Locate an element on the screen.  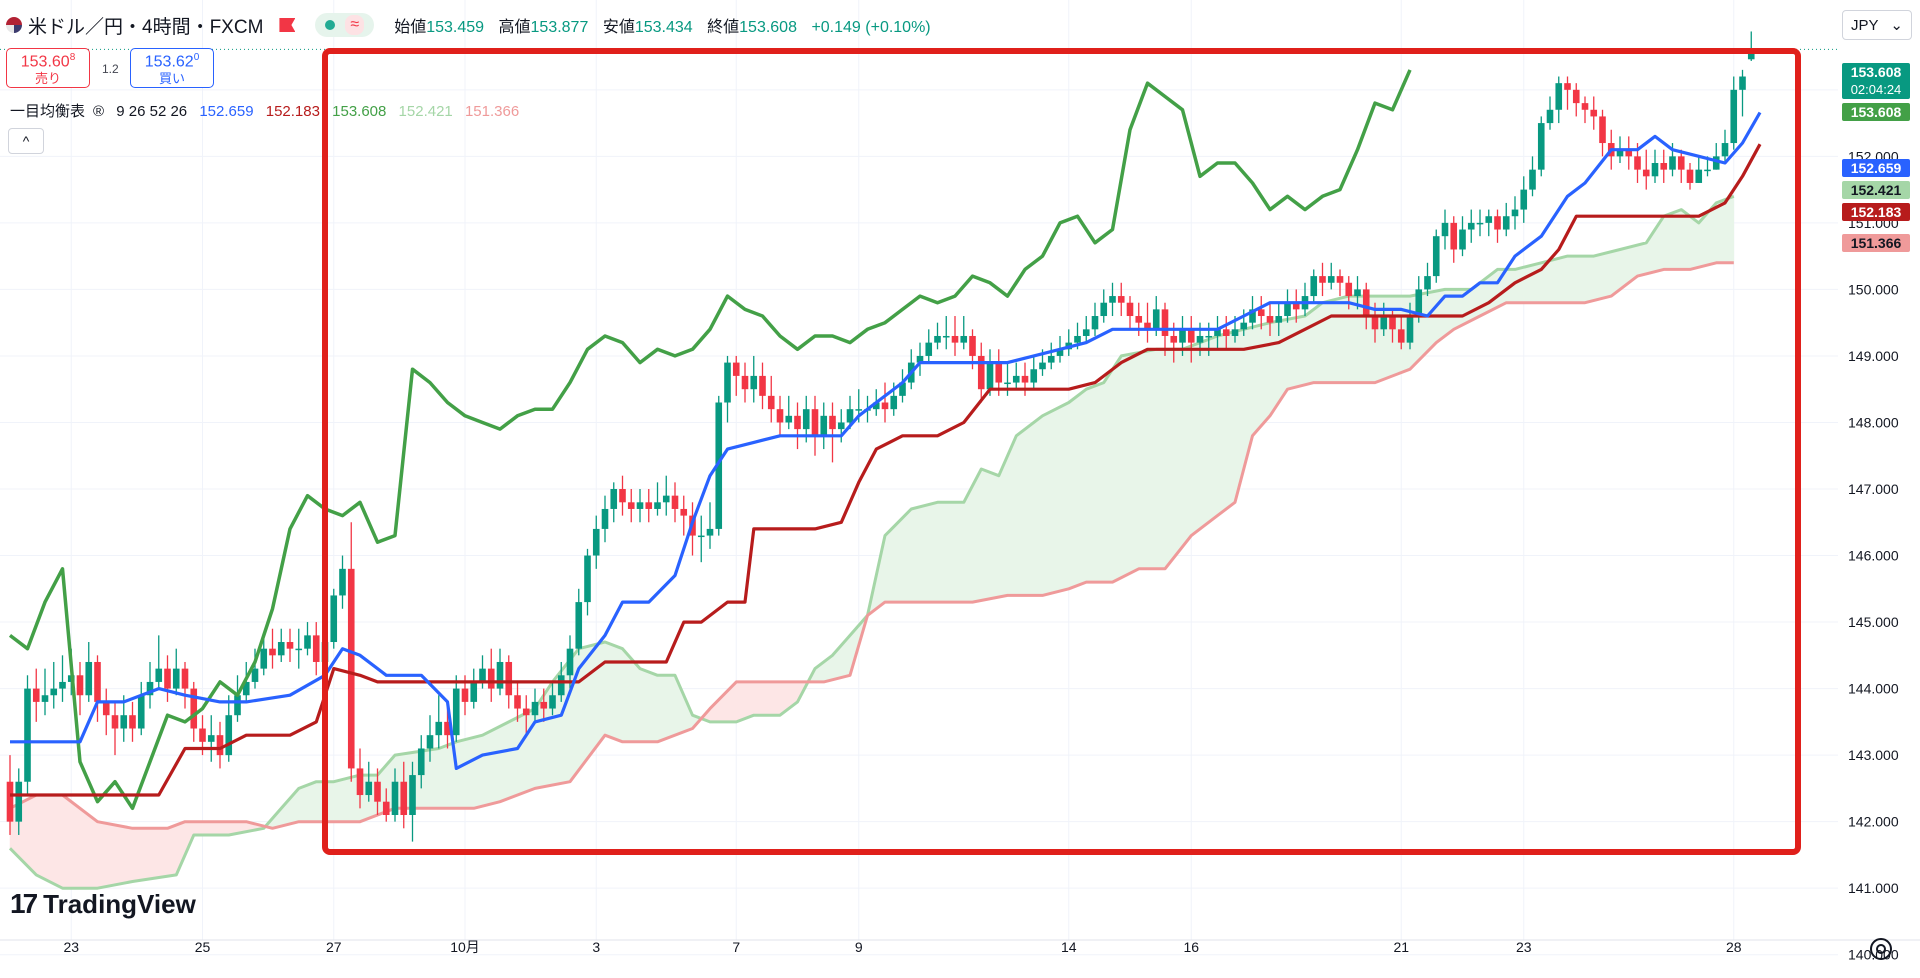
currency-select: JPY ⌄ is located at coordinates (1877, 25).